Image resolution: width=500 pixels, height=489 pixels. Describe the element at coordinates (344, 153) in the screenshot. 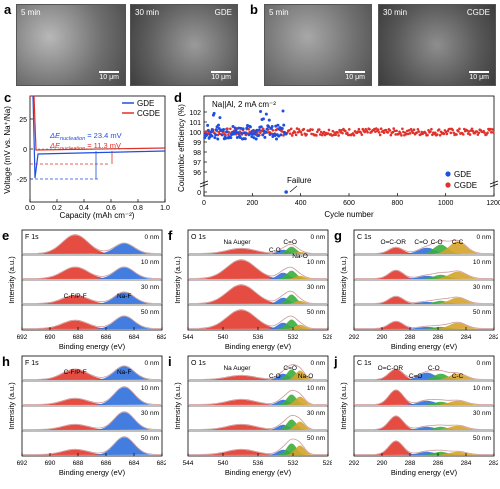

I see `y-ticks: 0 96 97 98 99 100 101 102` at that location.